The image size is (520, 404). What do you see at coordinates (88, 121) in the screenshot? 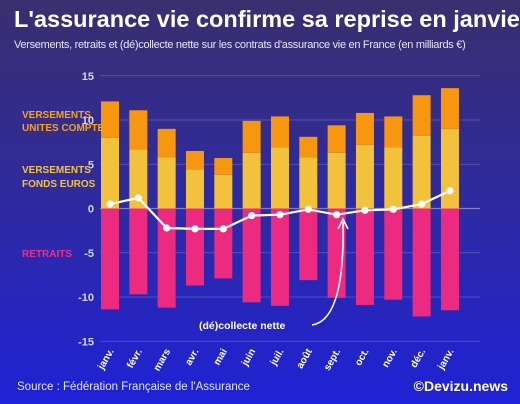
I see `y-tick-label: 10` at bounding box center [88, 121].